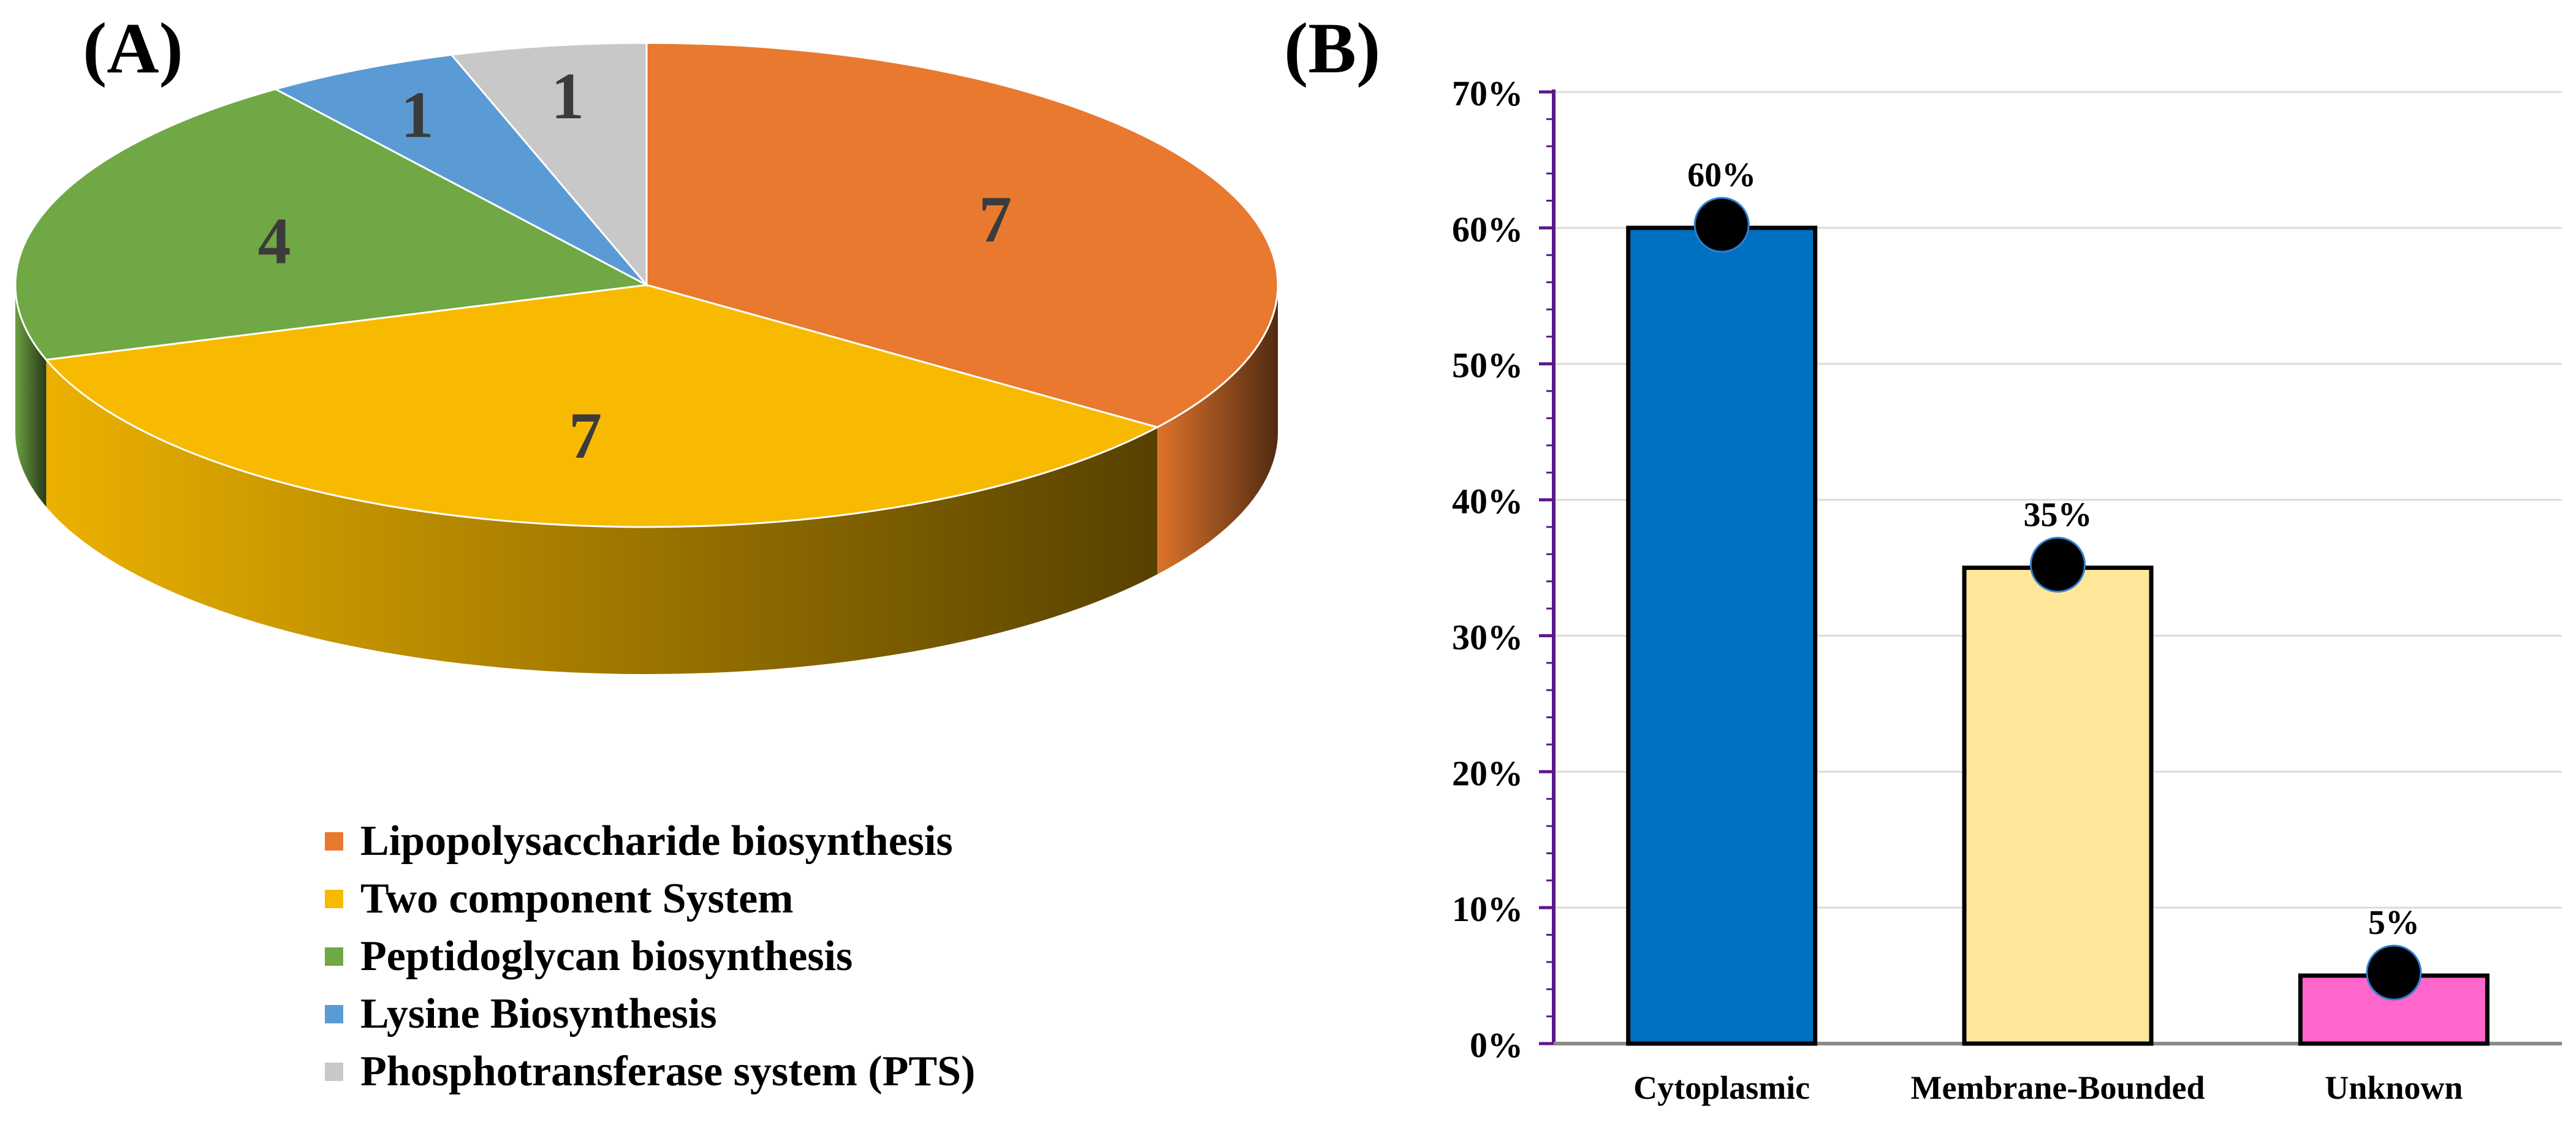 This screenshot has width=2576, height=1130. Describe the element at coordinates (1487, 365) in the screenshot. I see `y-tick-label: 50%` at that location.